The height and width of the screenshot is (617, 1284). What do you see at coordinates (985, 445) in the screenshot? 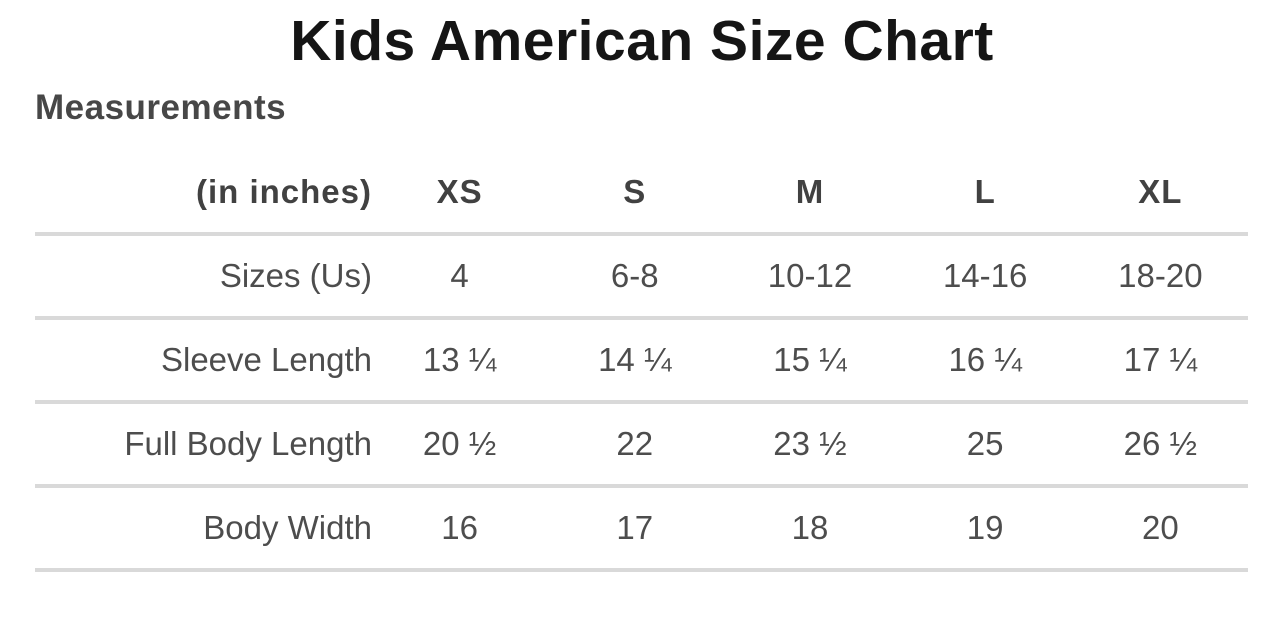
I see `cell-value: 25` at bounding box center [985, 445].